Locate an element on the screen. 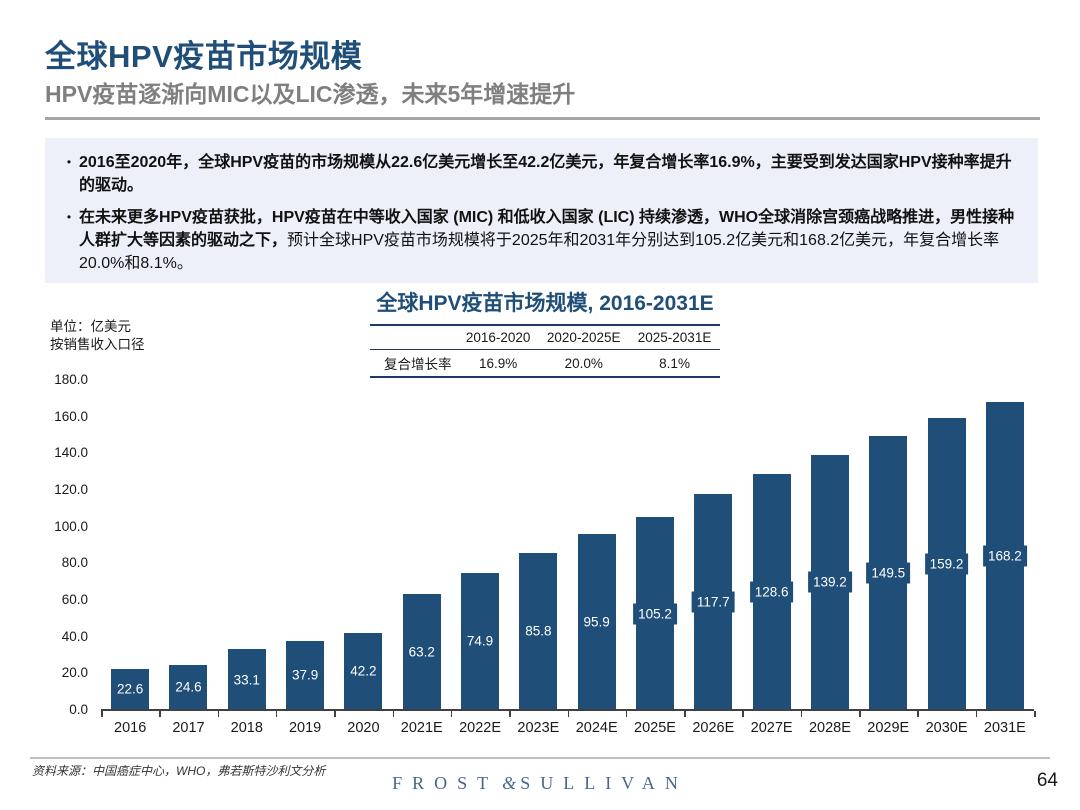 This screenshot has width=1080, height=810. y-axis-label: 80.0 is located at coordinates (74, 563).